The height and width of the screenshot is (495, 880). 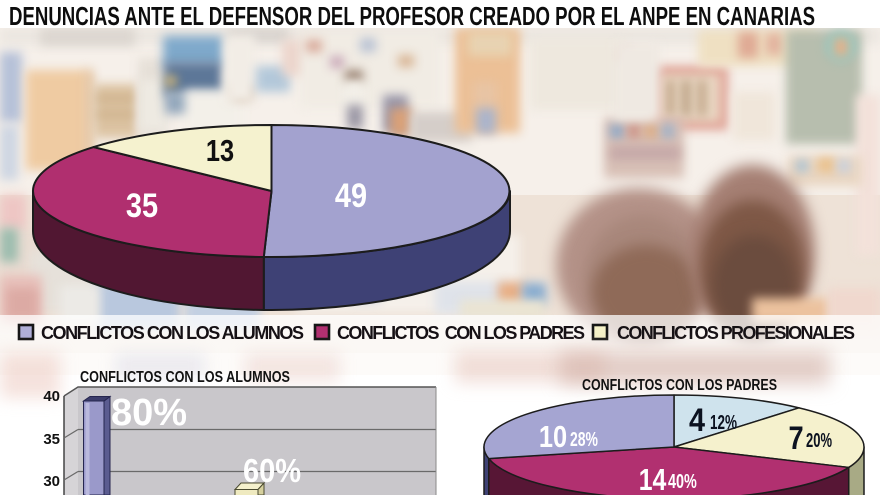 What do you see at coordinates (51, 481) in the screenshot?
I see `svg-text: 30` at bounding box center [51, 481].